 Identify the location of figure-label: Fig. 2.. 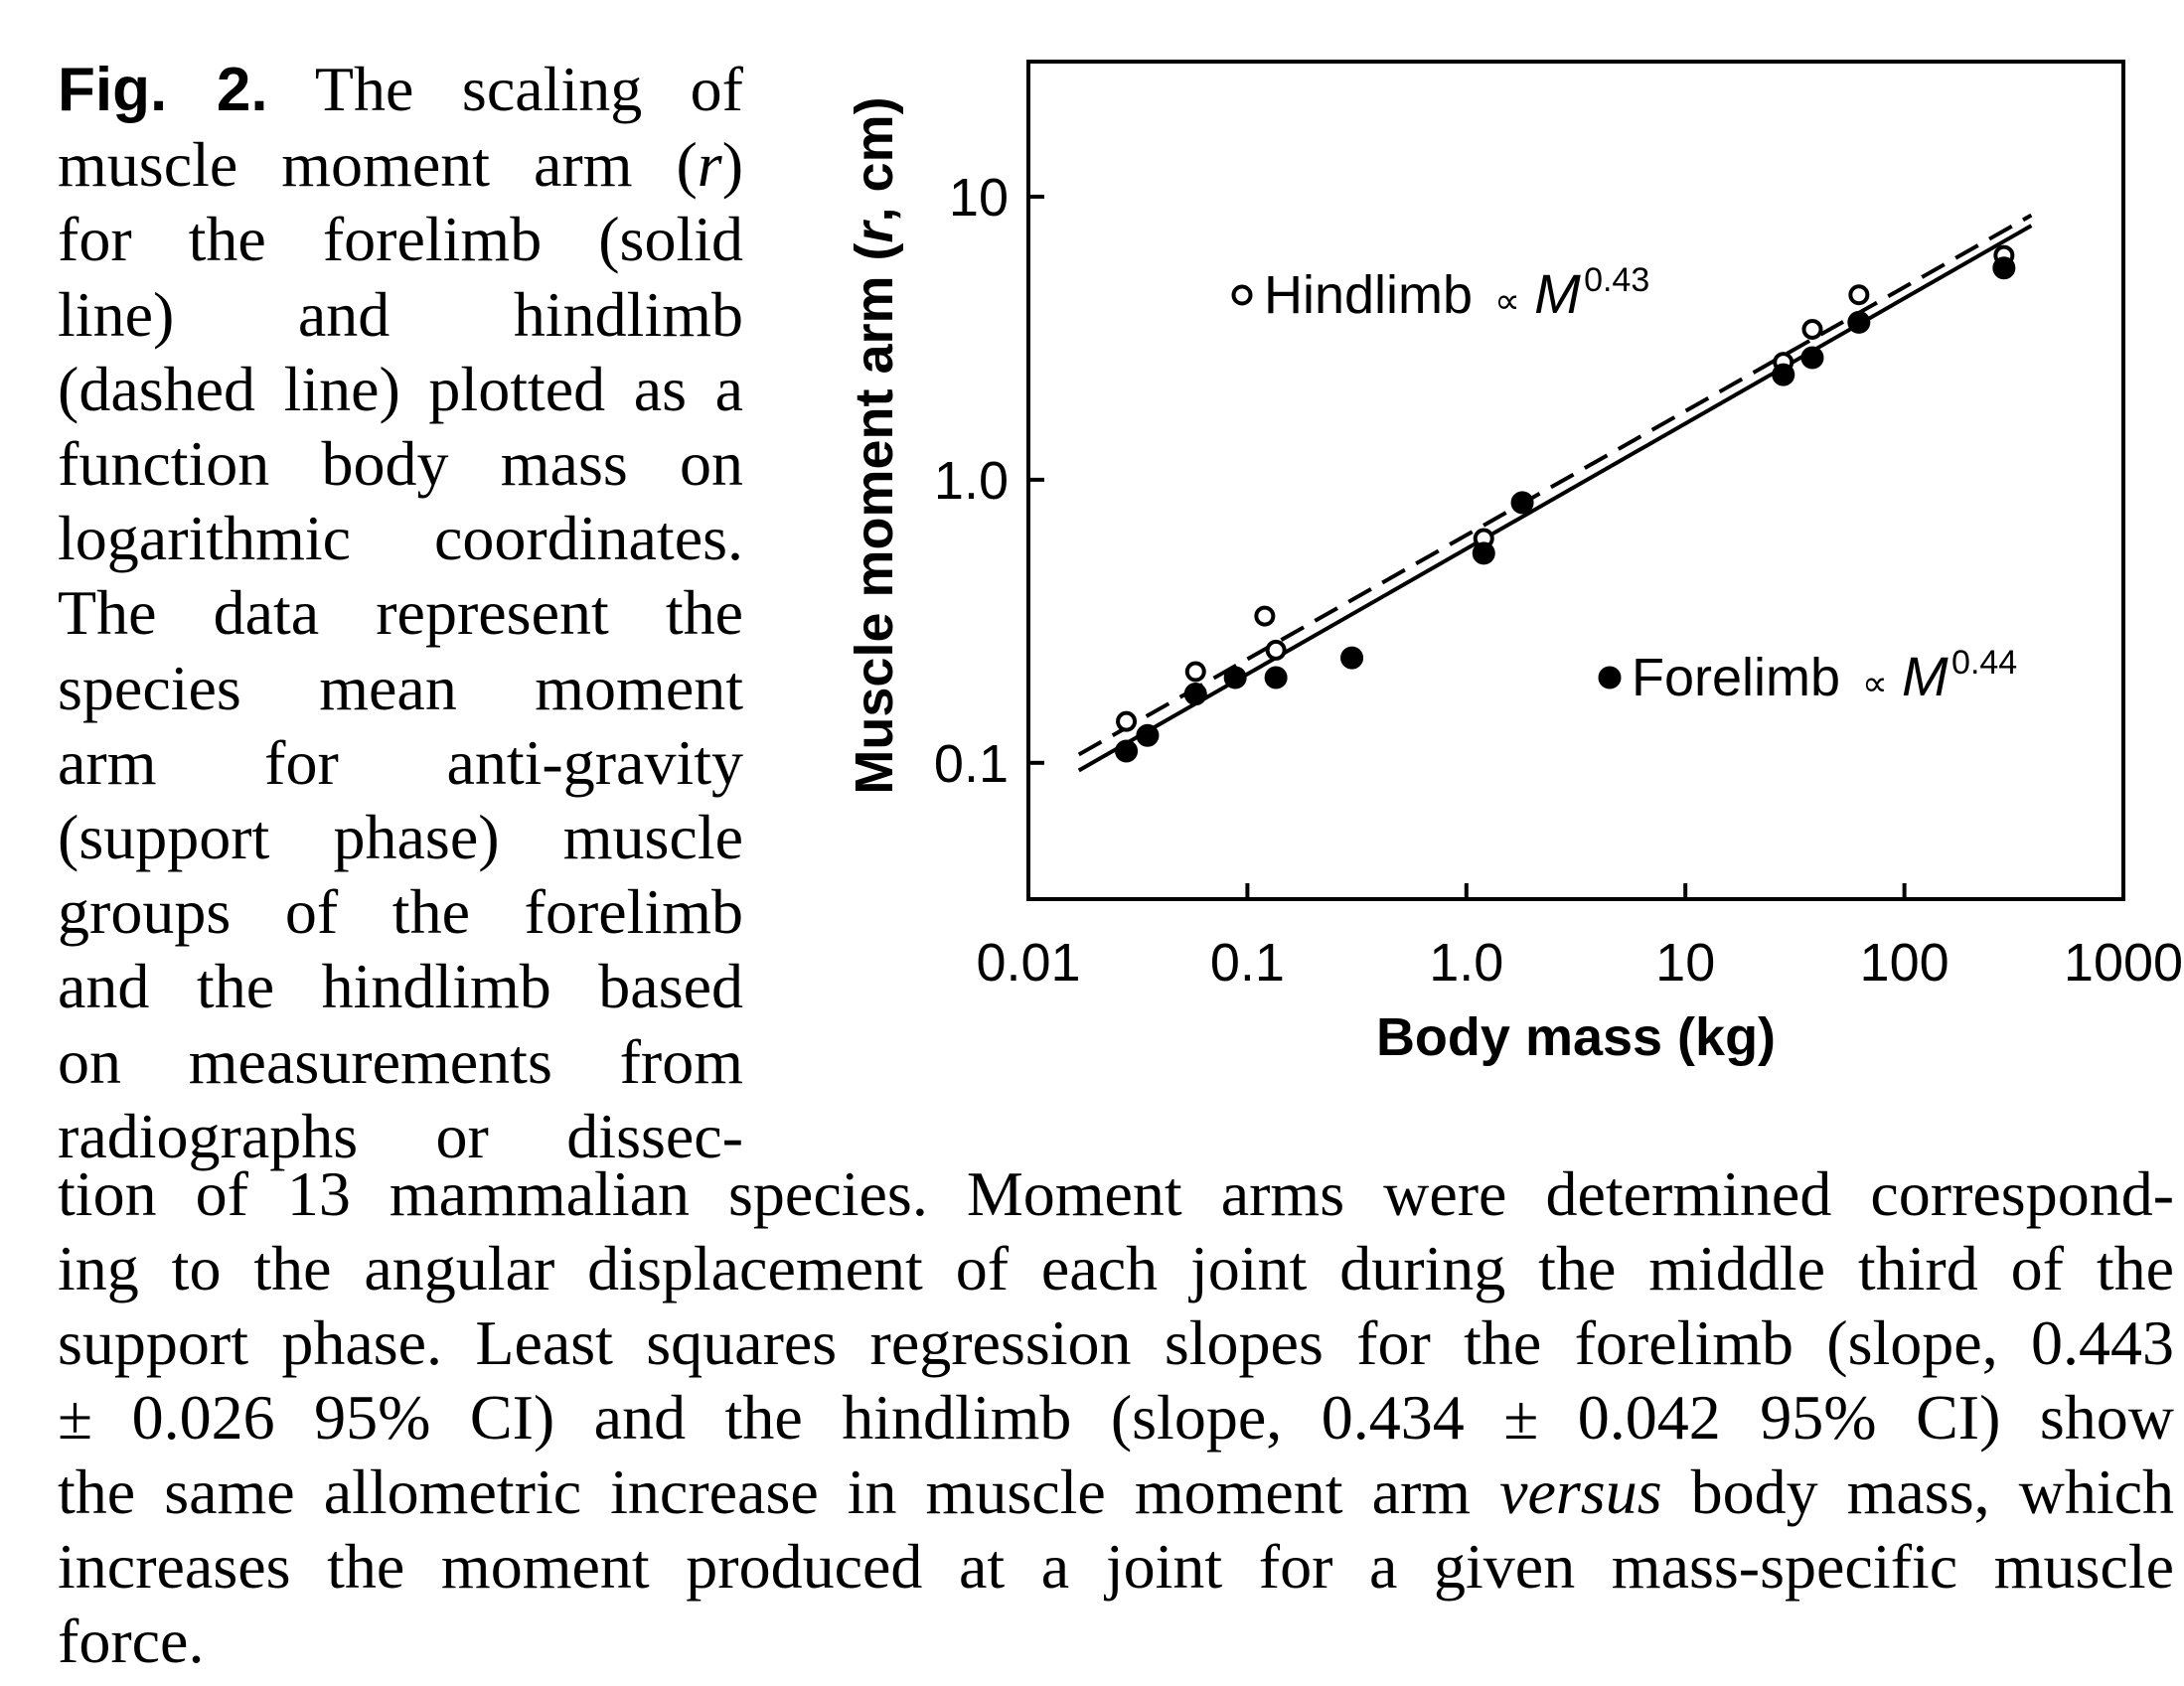
(163, 90).